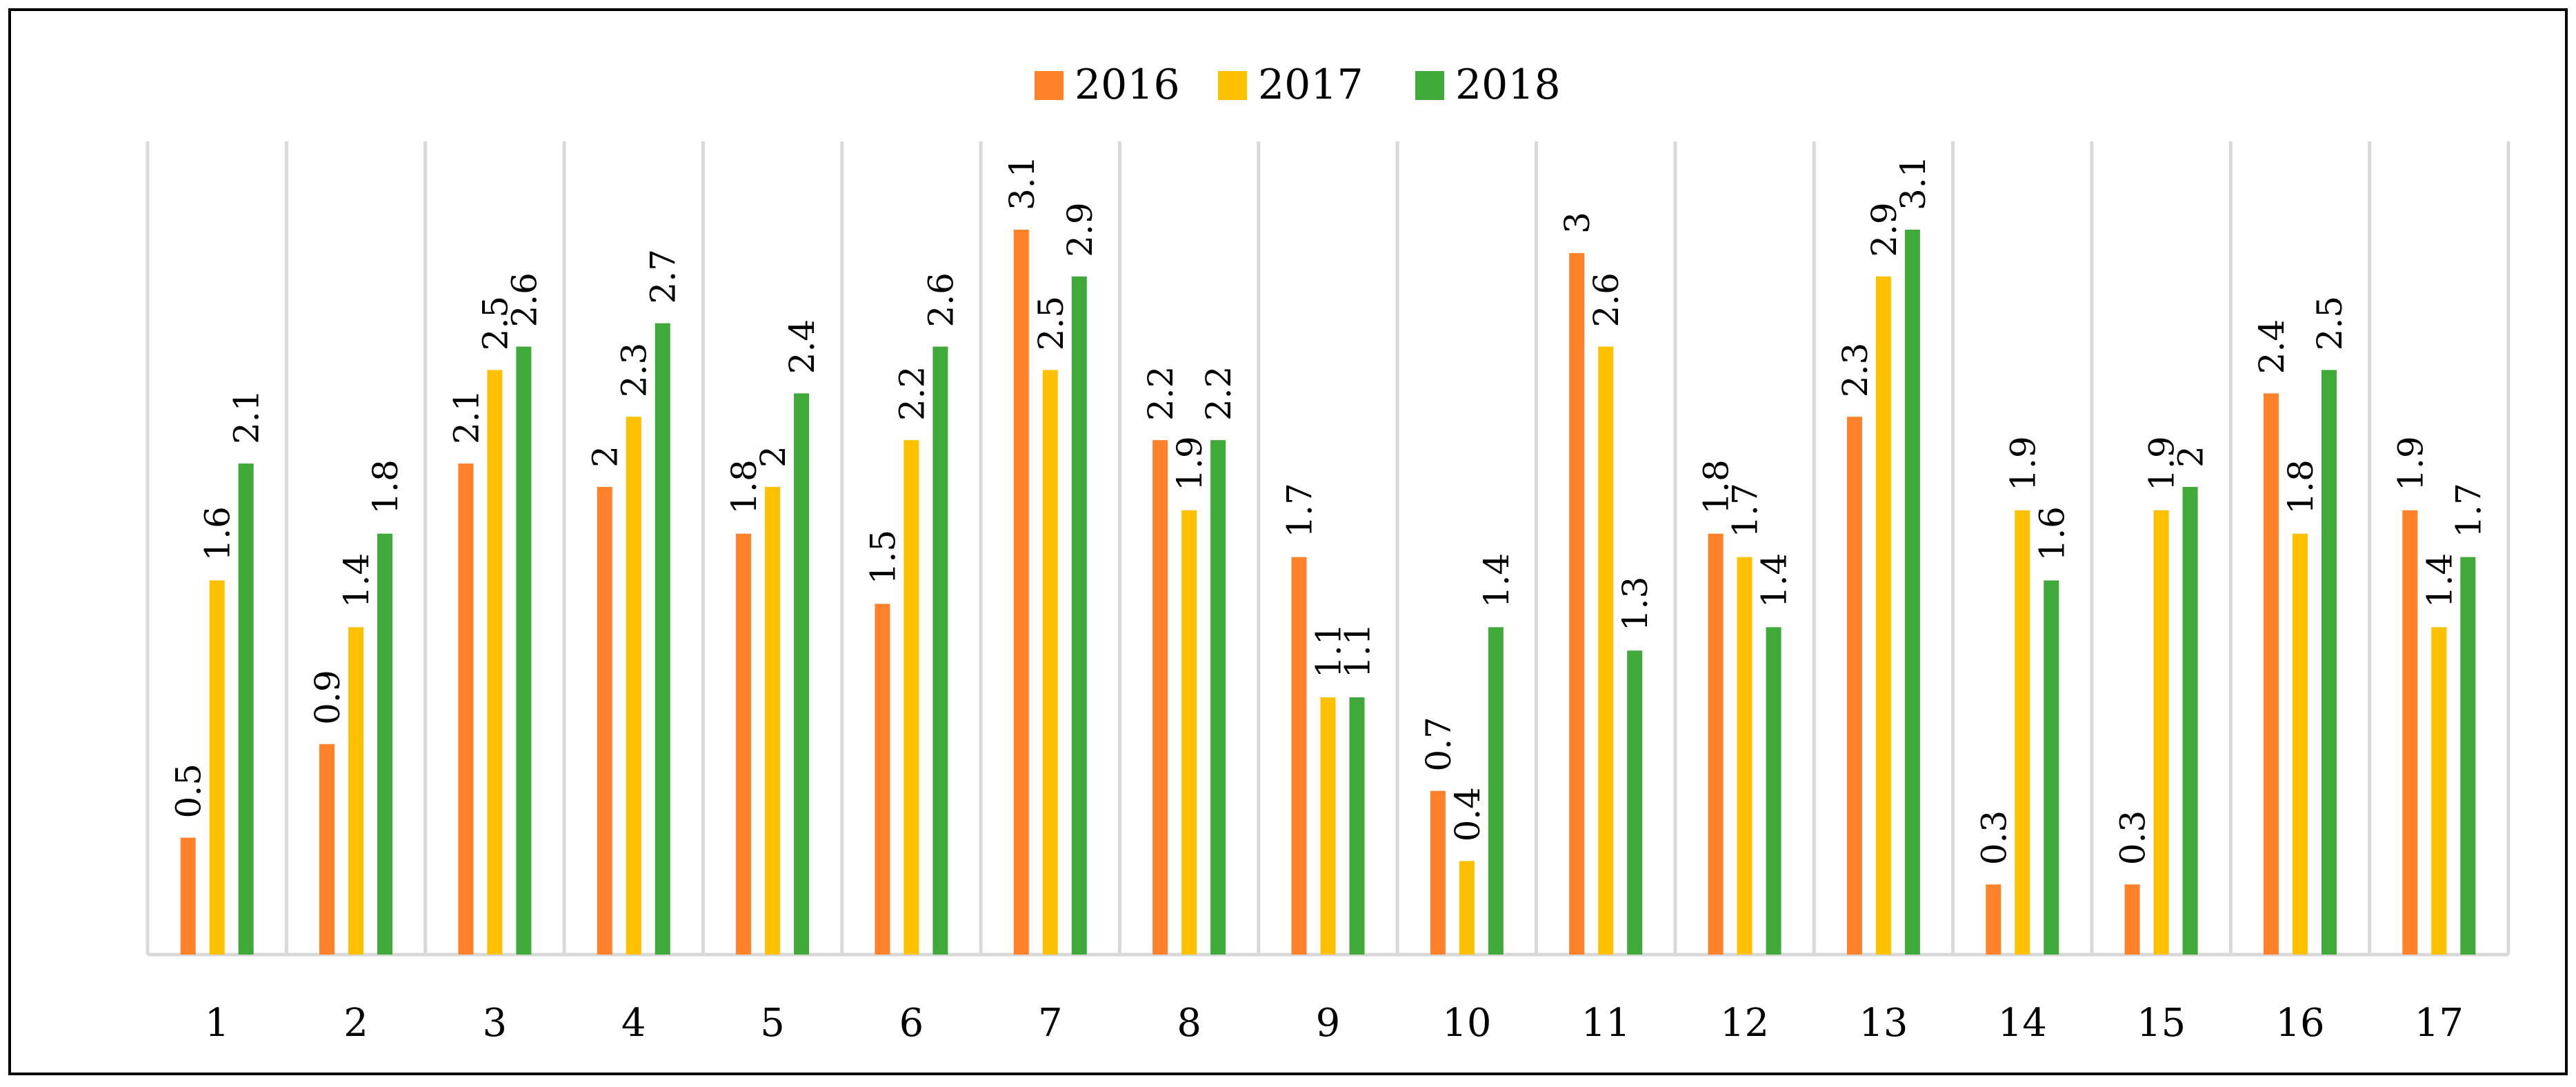 The width and height of the screenshot is (2576, 1087). I want to click on data-label: 3, so click(1577, 223).